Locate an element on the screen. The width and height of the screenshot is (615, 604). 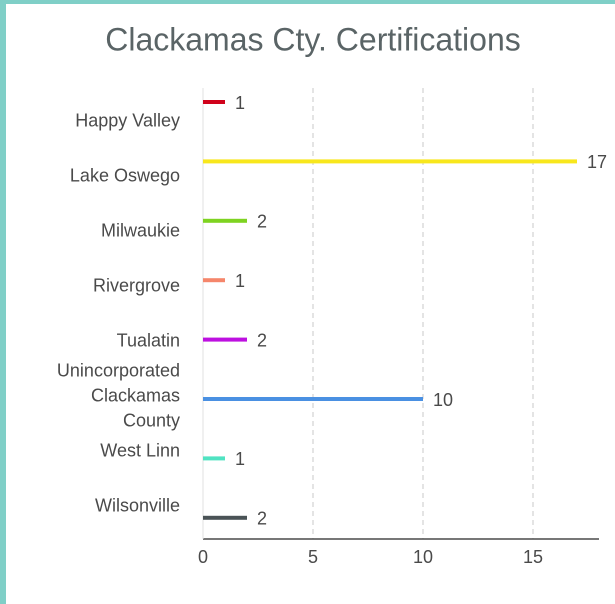
x-tick-label: 15 is located at coordinates (533, 557).